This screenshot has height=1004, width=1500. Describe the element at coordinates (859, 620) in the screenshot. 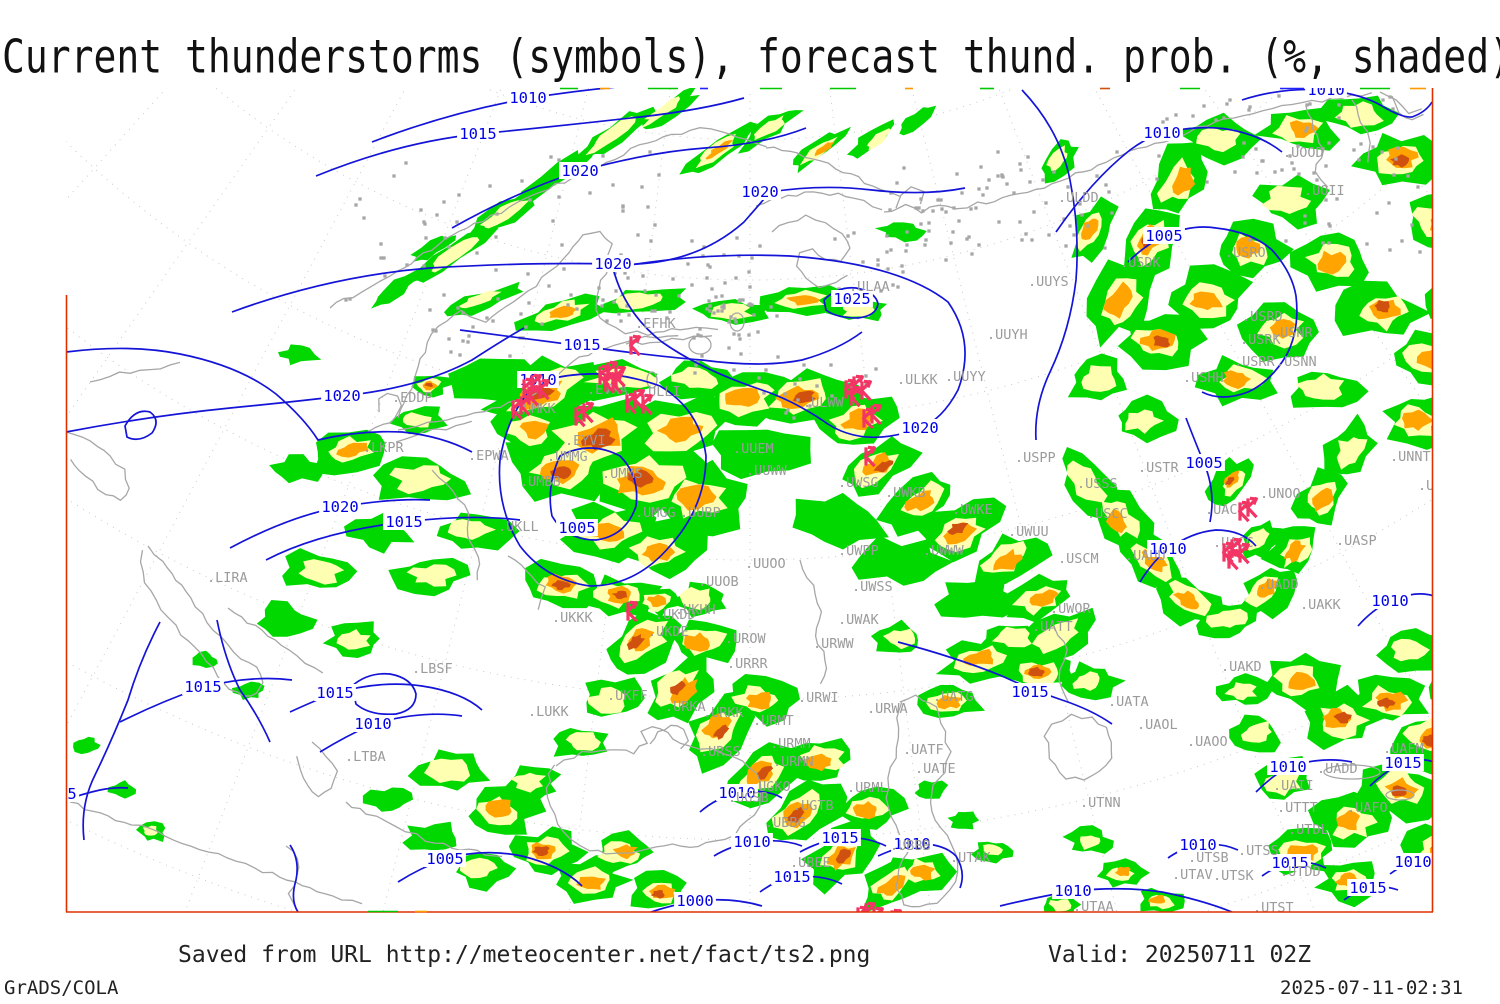

I see `station-label: .UWAK` at that location.